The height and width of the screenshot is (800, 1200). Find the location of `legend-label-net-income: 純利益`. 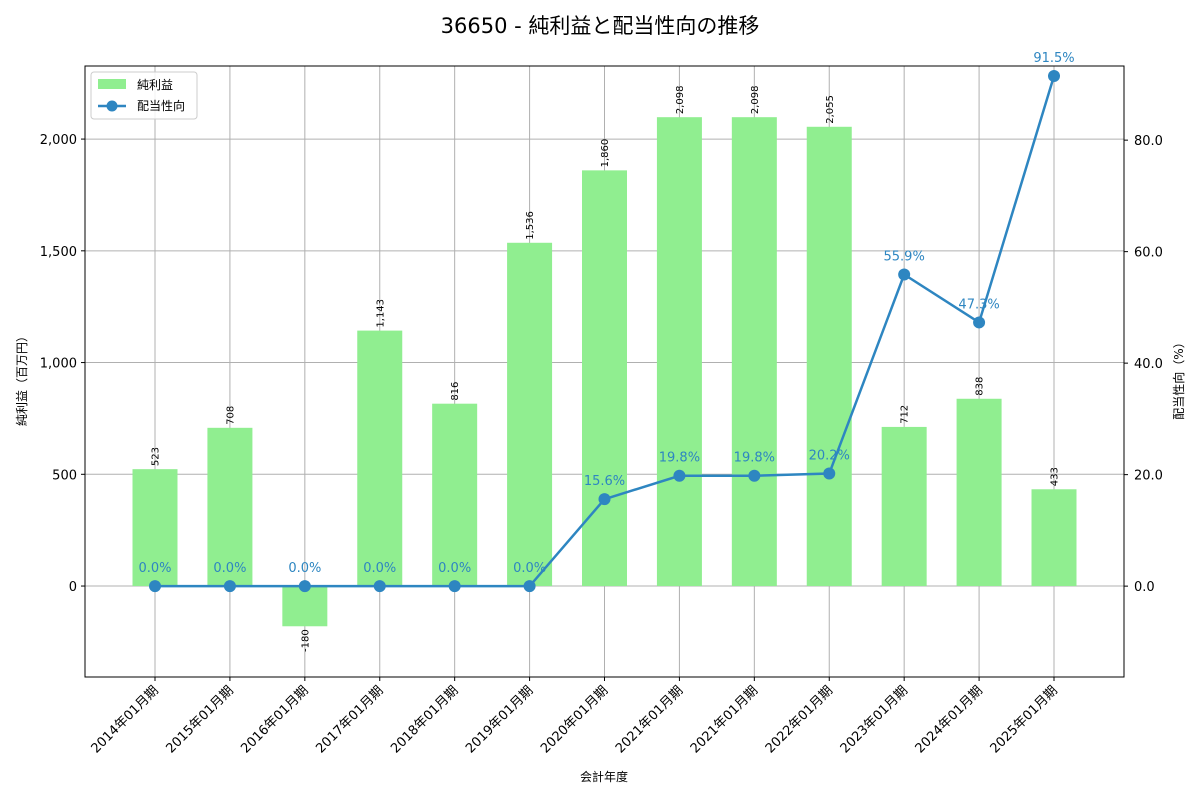

legend-label-net-income: 純利益 is located at coordinates (155, 85).